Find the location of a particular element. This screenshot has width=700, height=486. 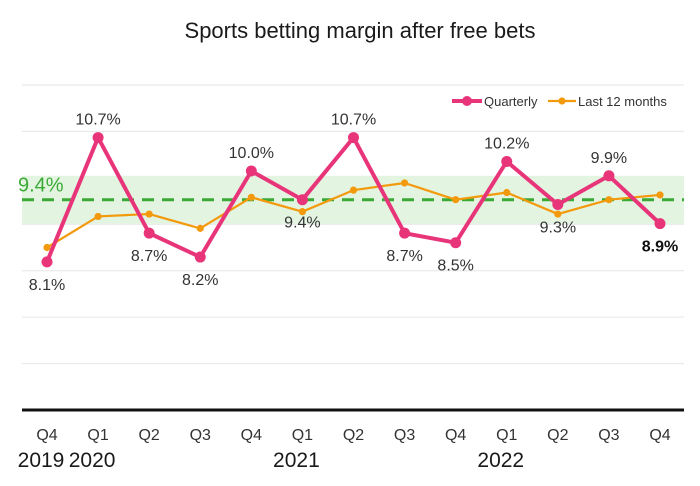

legend: Quarterly Last 12 months is located at coordinates (559, 101).